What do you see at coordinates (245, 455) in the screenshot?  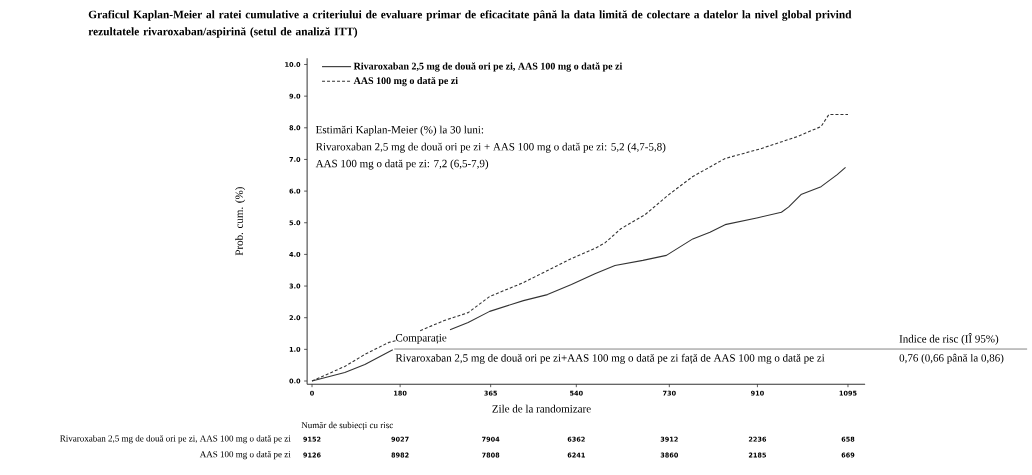 I see `text: AAS 100 mg o dată pe zi` at bounding box center [245, 455].